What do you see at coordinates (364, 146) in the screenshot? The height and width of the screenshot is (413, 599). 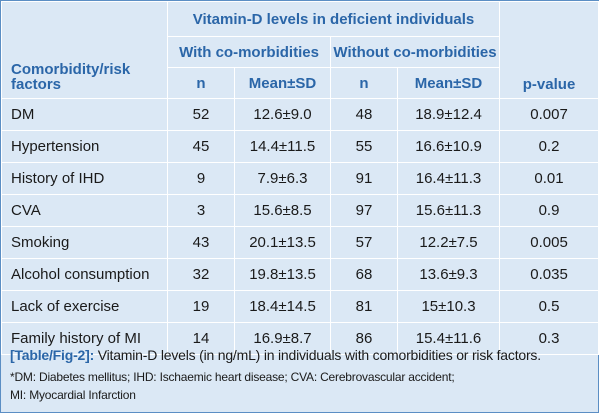 I see `n-without-cell: 55` at bounding box center [364, 146].